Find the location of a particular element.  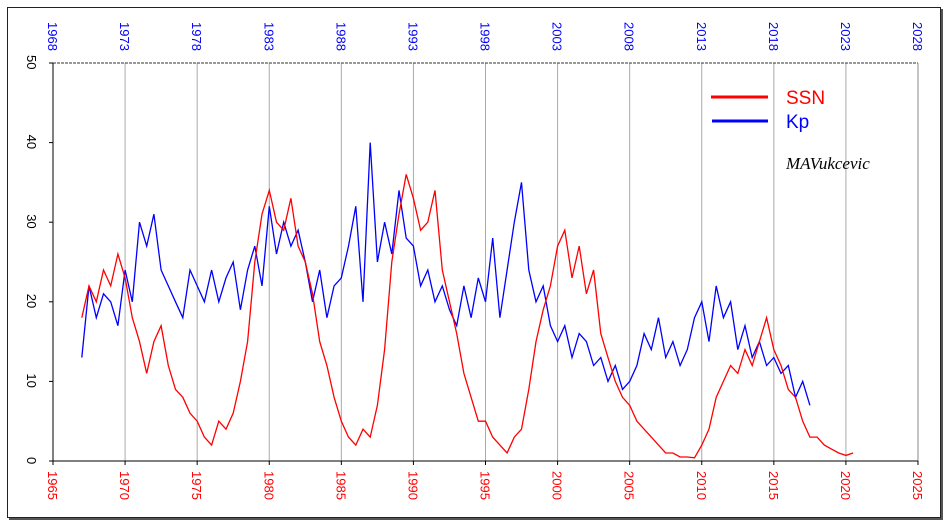

x-tick-label-top: 2013 is located at coordinates (701, 36).